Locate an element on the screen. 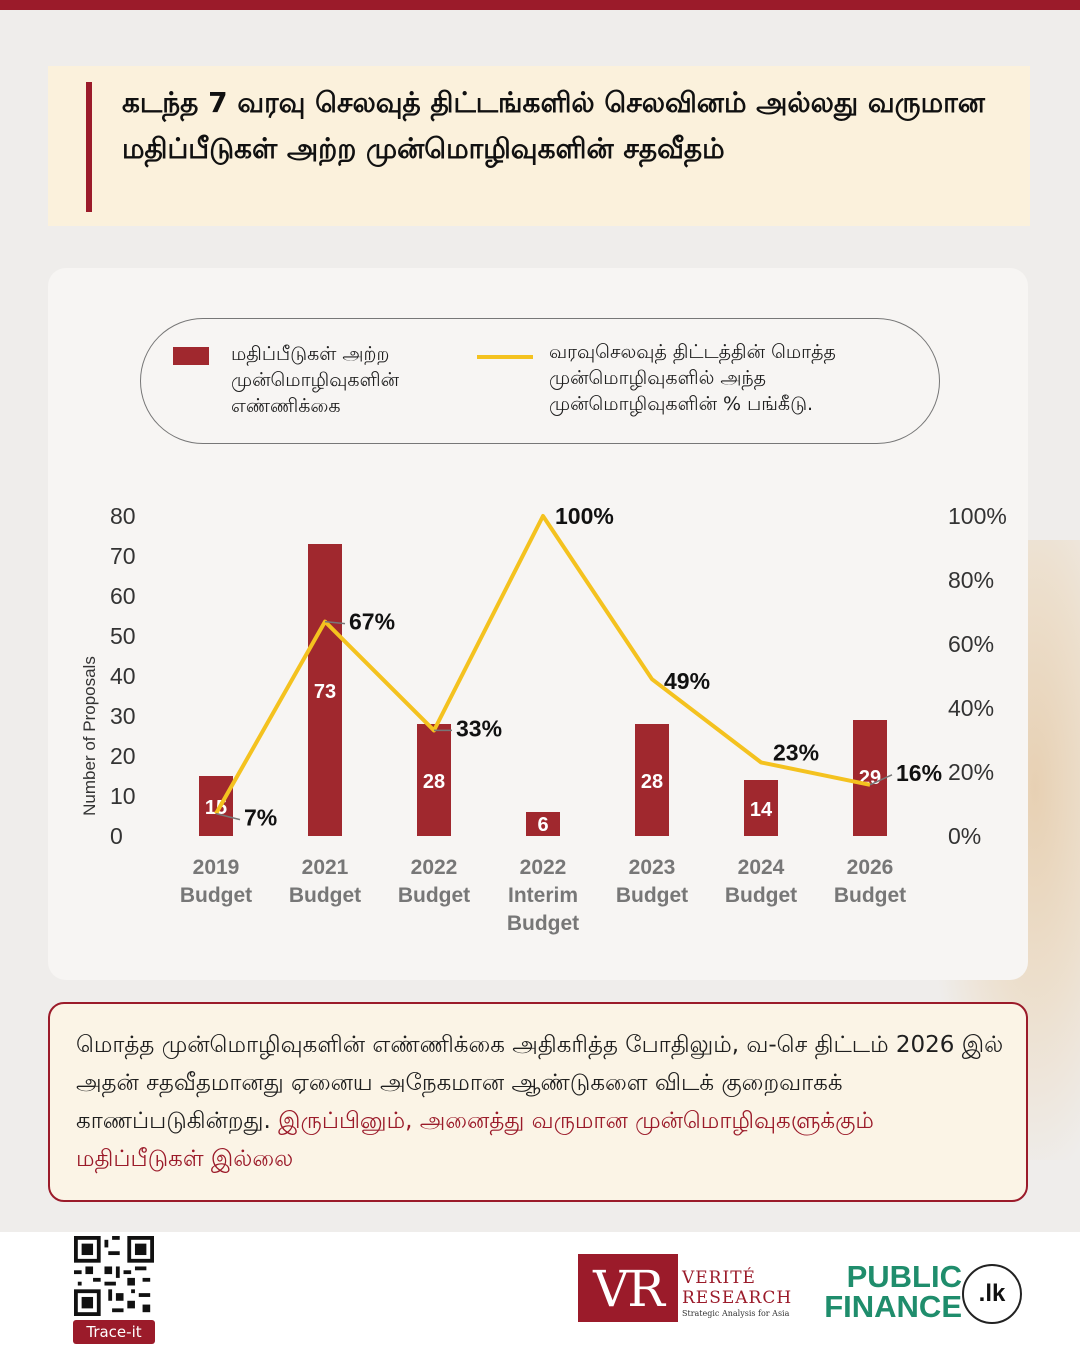  bar-value-label: 73 is located at coordinates (325, 692).